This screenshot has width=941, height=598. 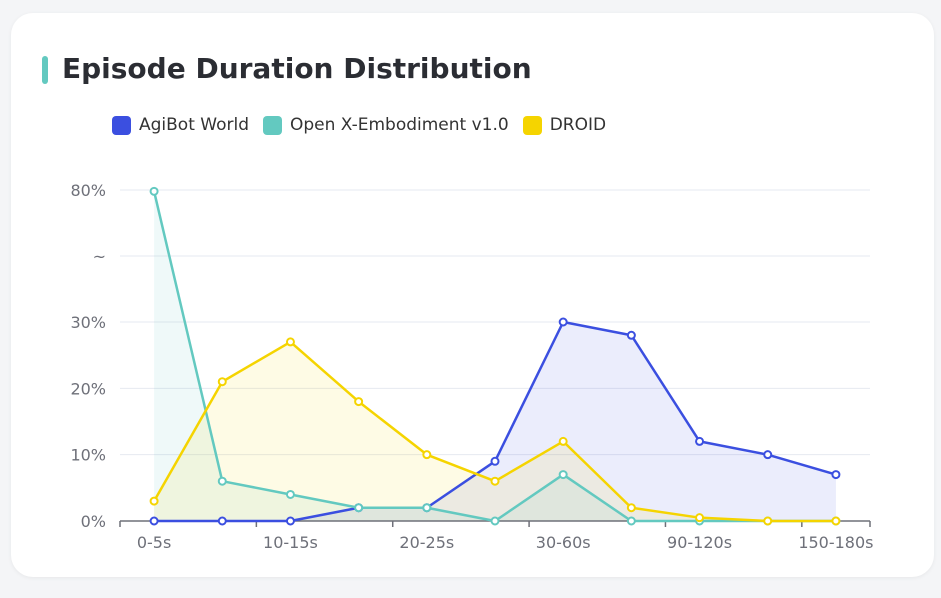 What do you see at coordinates (290, 542) in the screenshot?
I see `x-tick-label: 10-15s` at bounding box center [290, 542].